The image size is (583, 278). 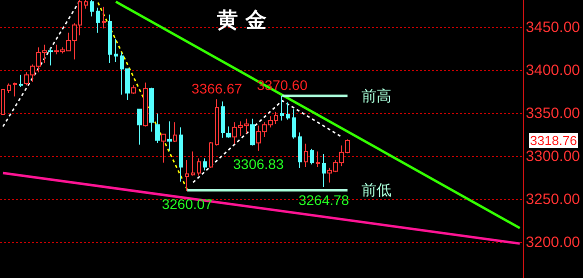 I want to click on y-tick-label: 3300.00, so click(x=553, y=157).